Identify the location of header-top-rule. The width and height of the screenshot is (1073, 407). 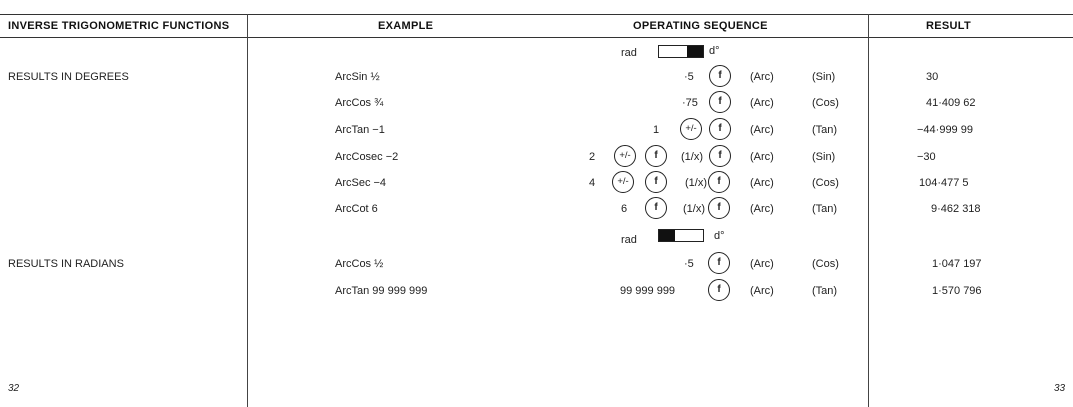
(536, 14).